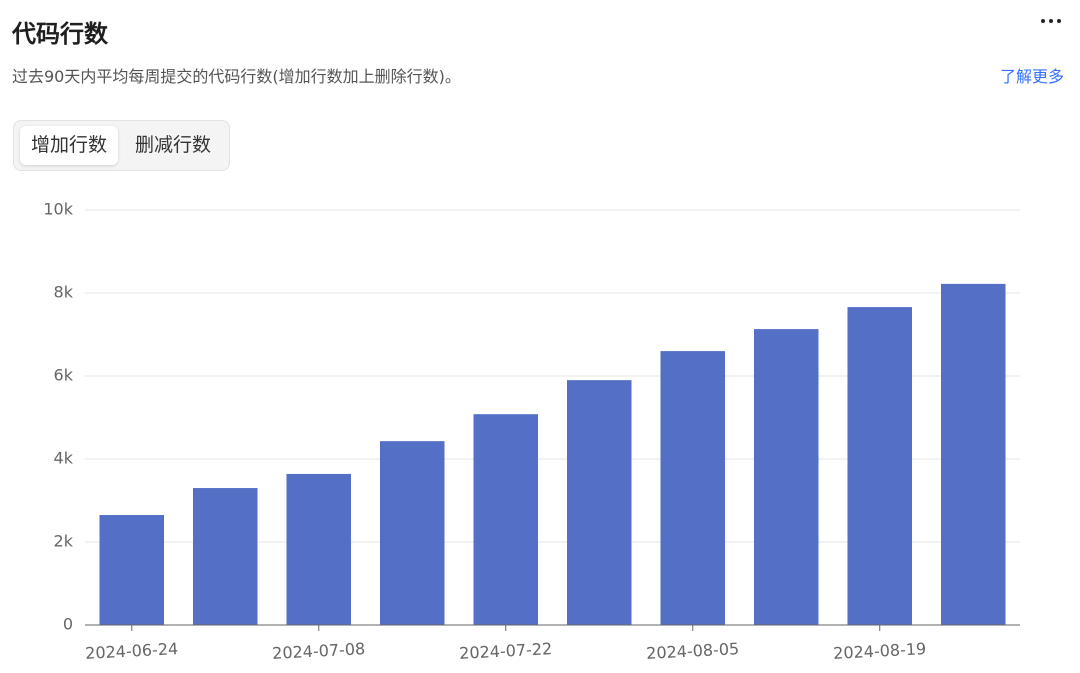 The height and width of the screenshot is (673, 1080). Describe the element at coordinates (69, 145) in the screenshot. I see `tab: 增加行数` at that location.